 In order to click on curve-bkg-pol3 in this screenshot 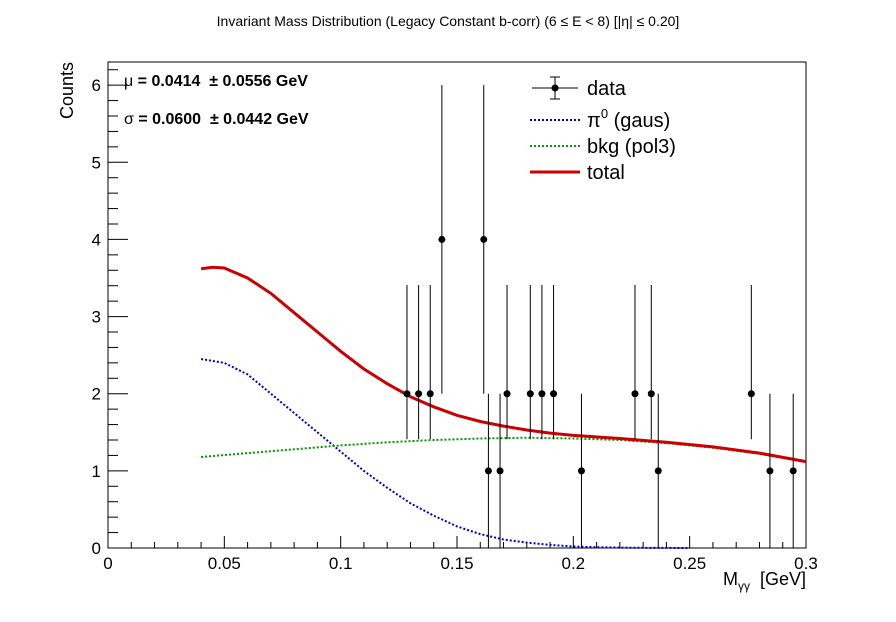, I will do `click(504, 449)`.